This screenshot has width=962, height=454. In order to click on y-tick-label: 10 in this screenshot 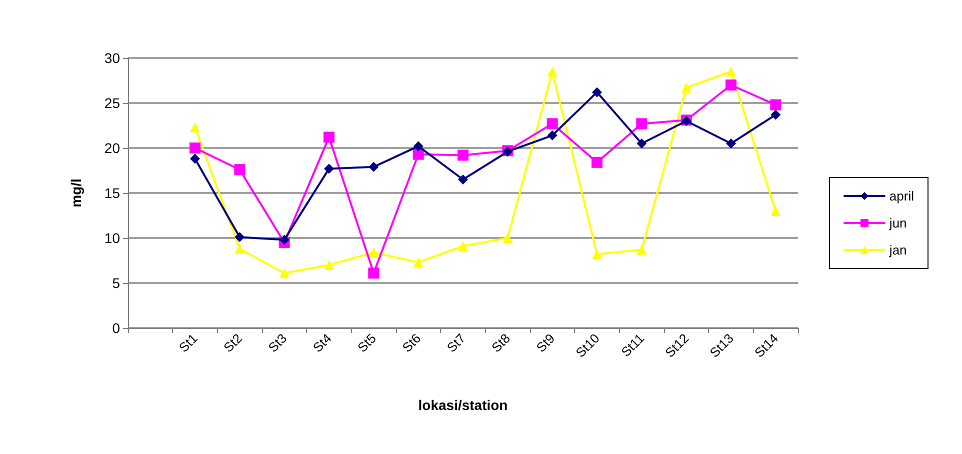, I will do `click(112, 238)`.